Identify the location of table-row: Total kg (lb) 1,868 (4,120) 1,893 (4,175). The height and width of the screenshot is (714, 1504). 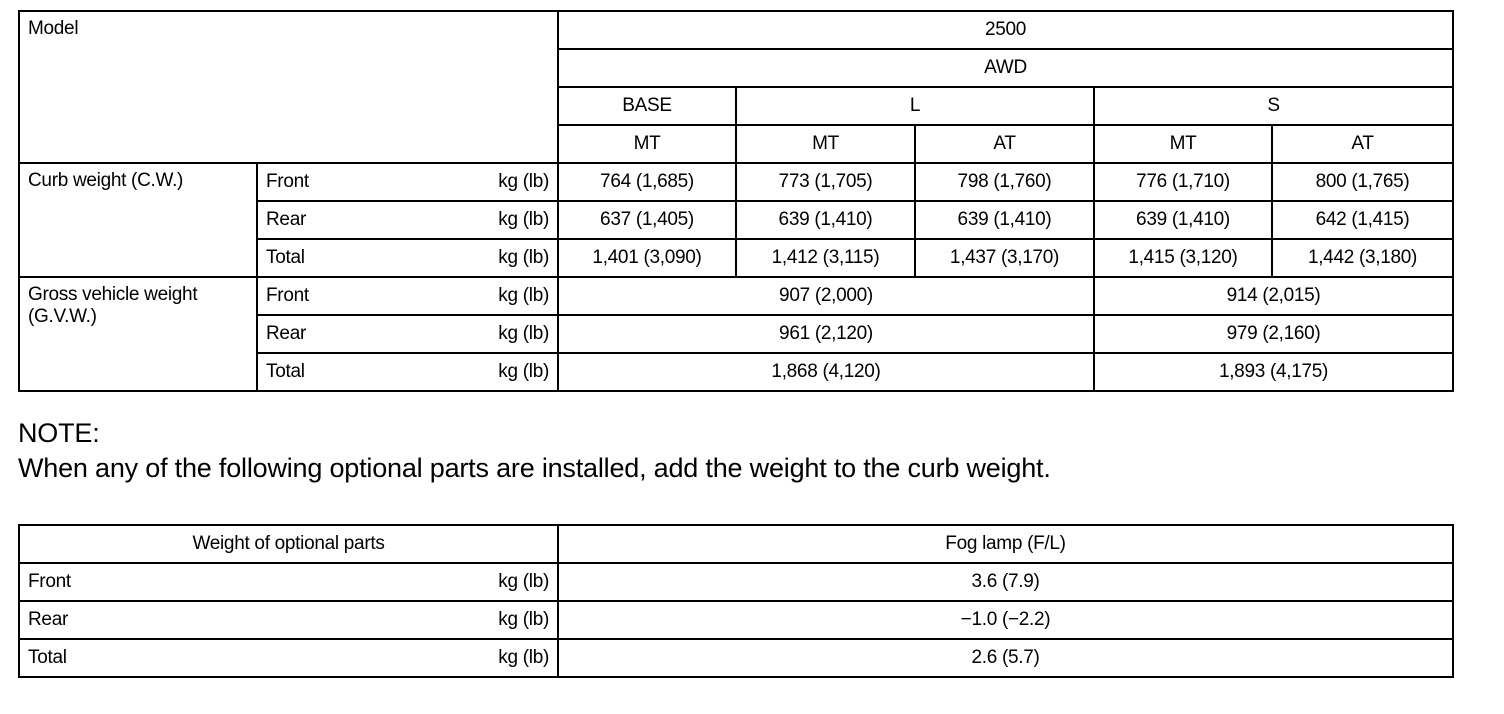
(737, 372).